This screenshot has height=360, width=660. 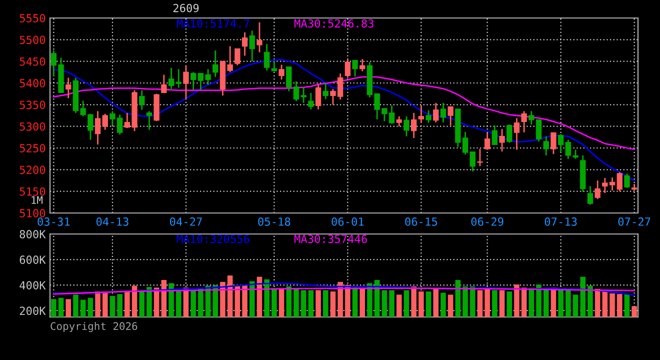 I want to click on text: MA30:357446, so click(x=330, y=239).